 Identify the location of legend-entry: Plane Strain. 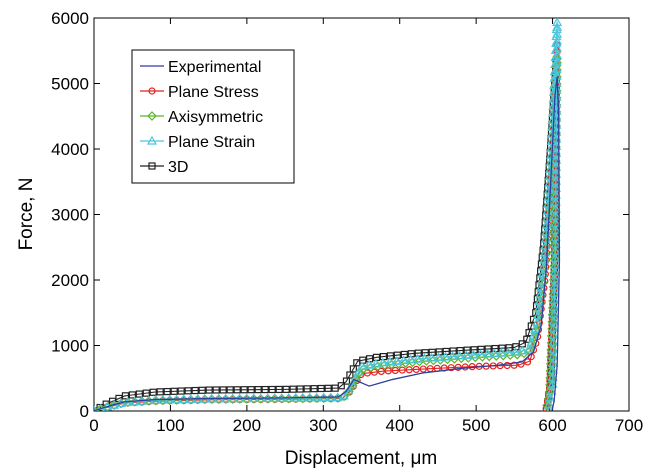
(197, 142).